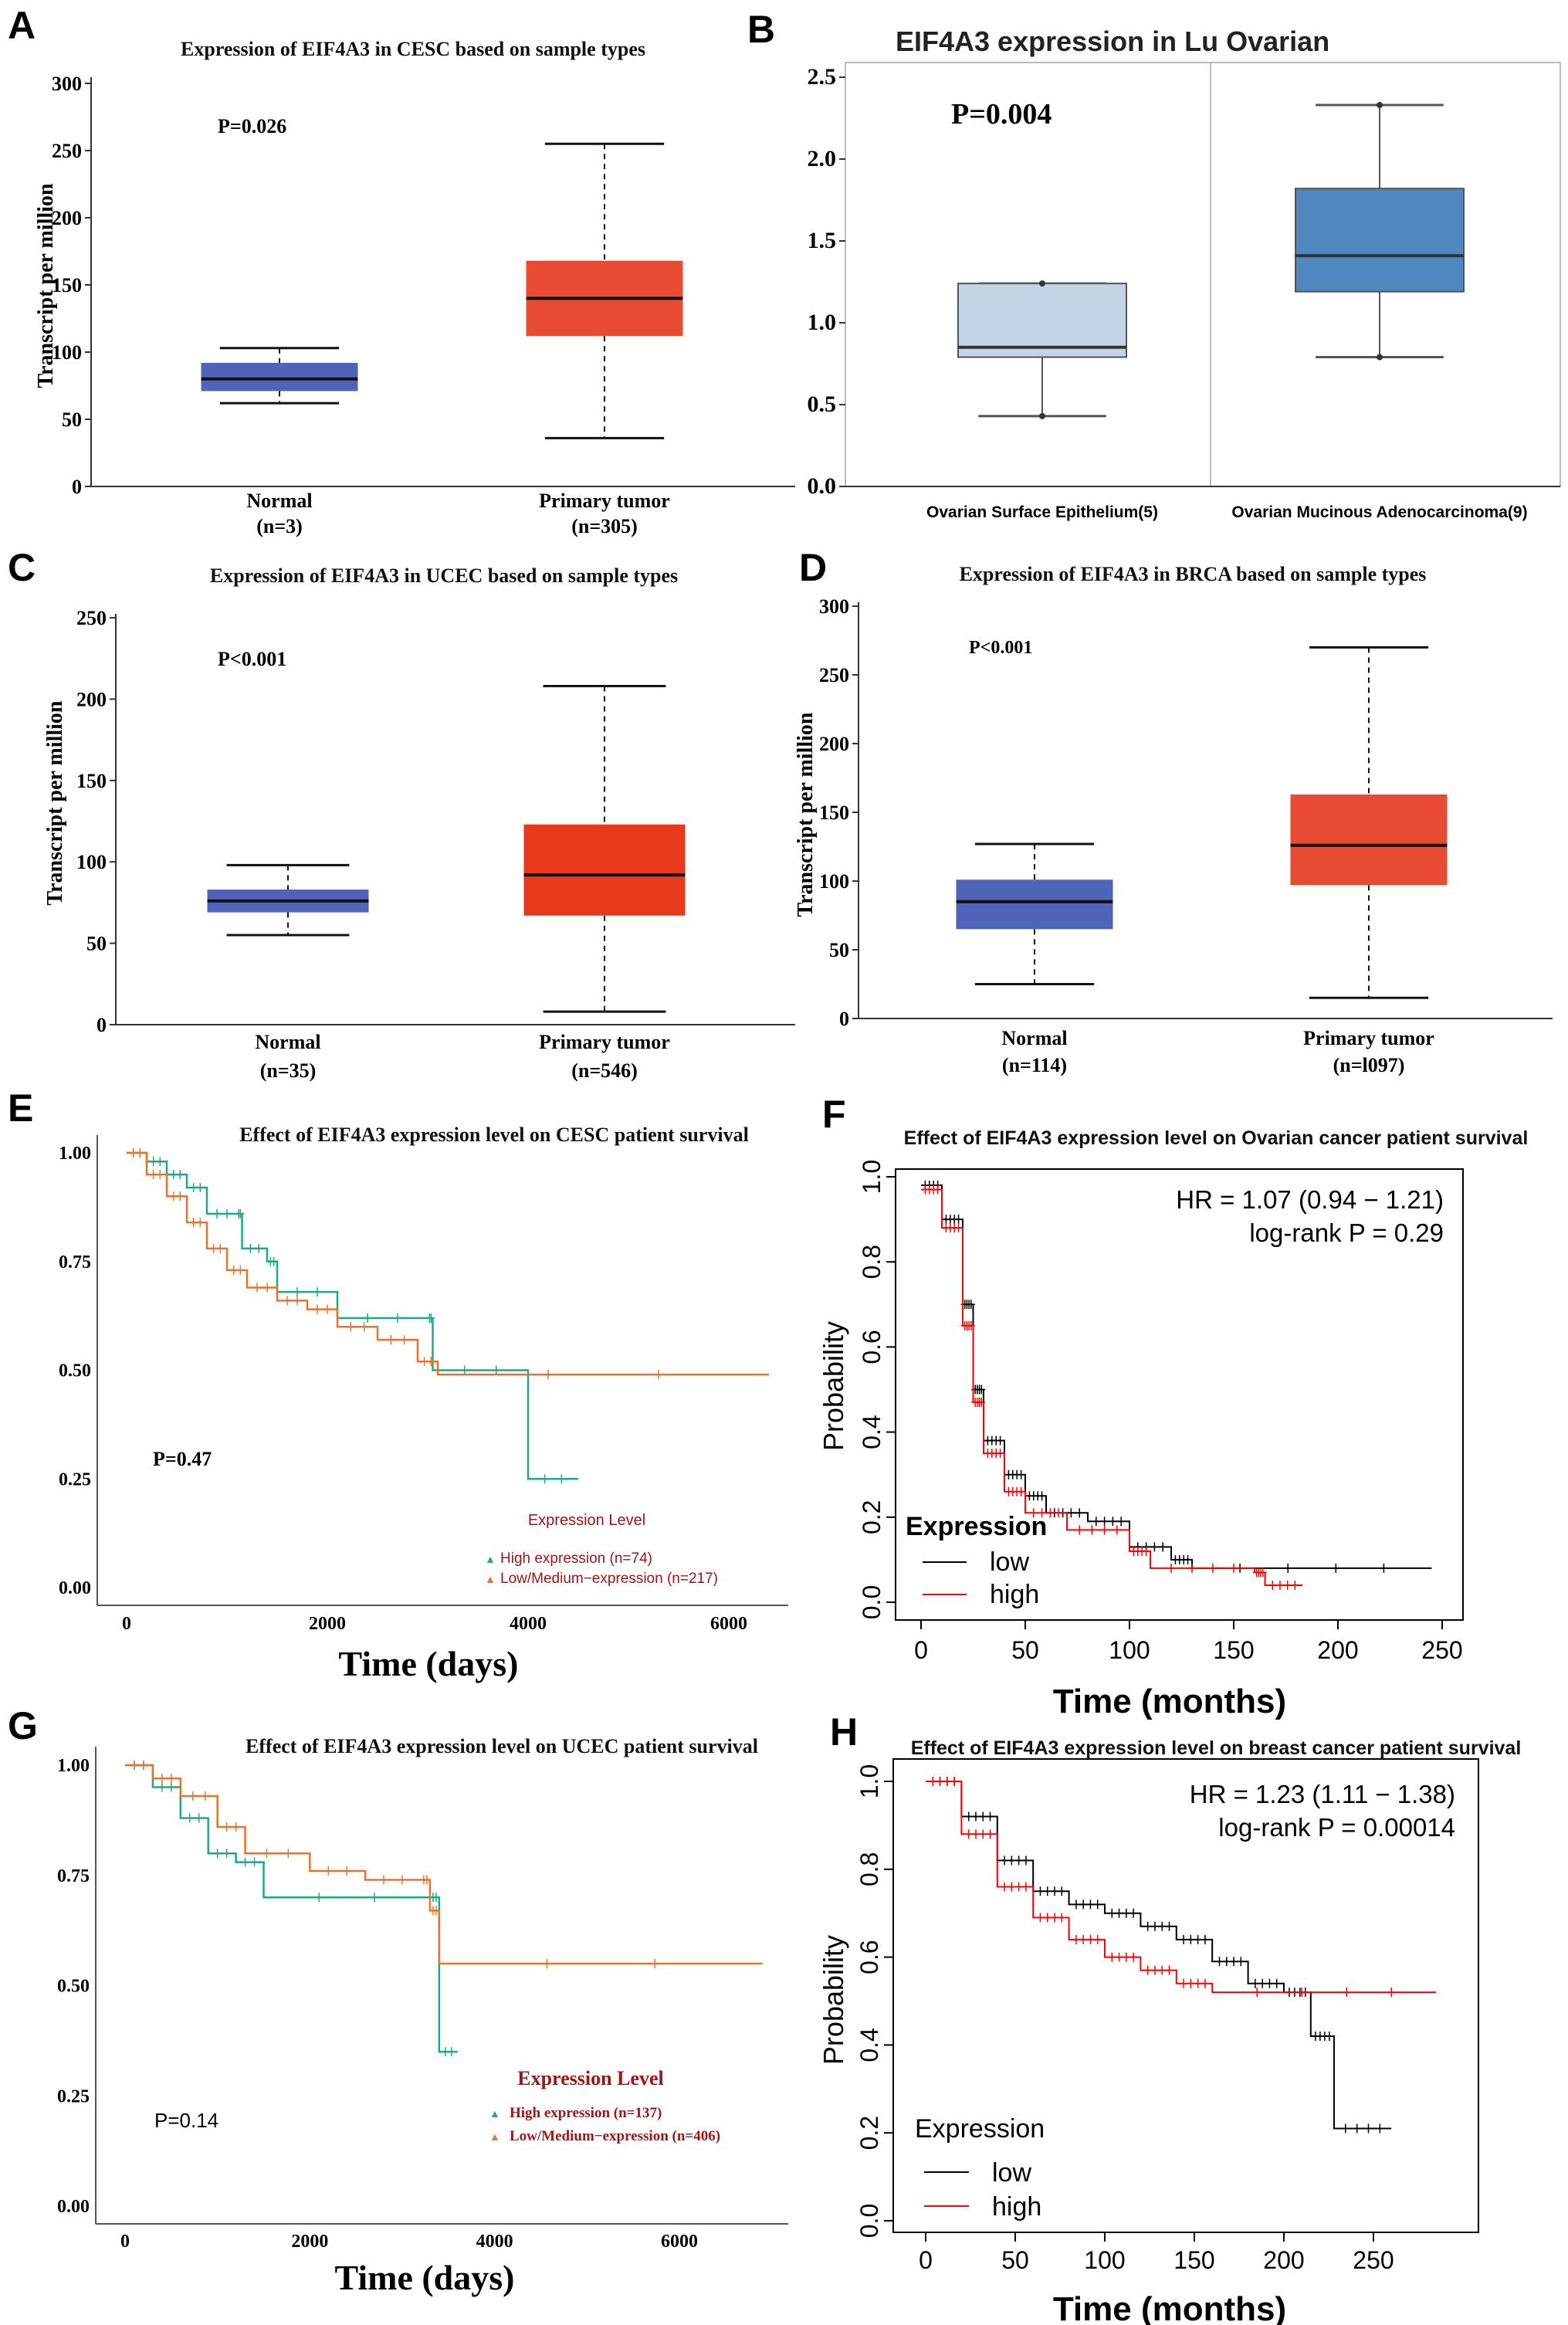 This screenshot has height=2325, width=1568. Describe the element at coordinates (604, 501) in the screenshot. I see `x-tick-label-a: Primary tumor` at that location.